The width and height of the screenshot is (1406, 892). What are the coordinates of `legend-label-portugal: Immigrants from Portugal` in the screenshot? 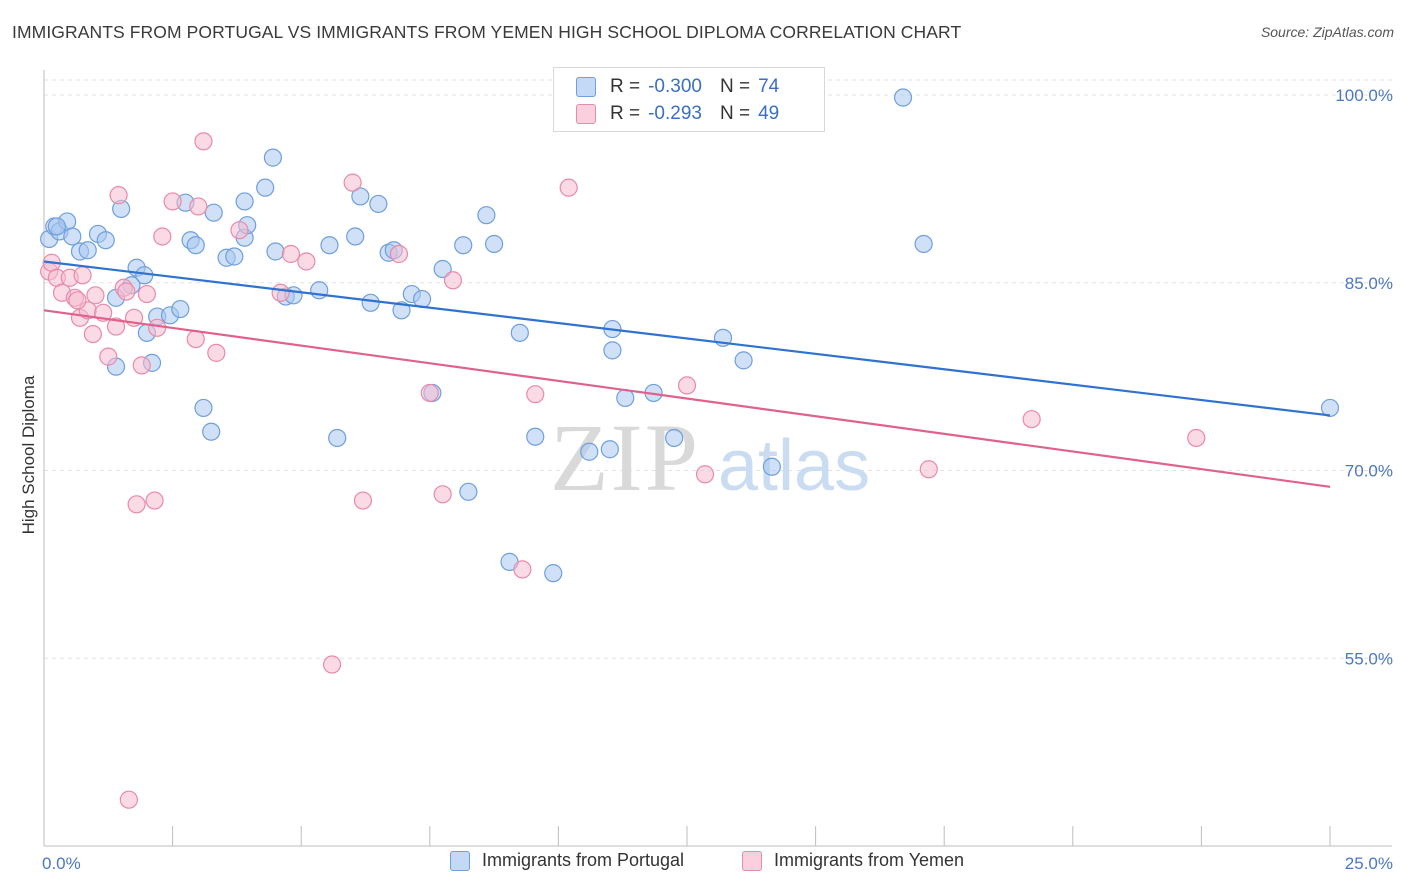 It's located at (583, 860).